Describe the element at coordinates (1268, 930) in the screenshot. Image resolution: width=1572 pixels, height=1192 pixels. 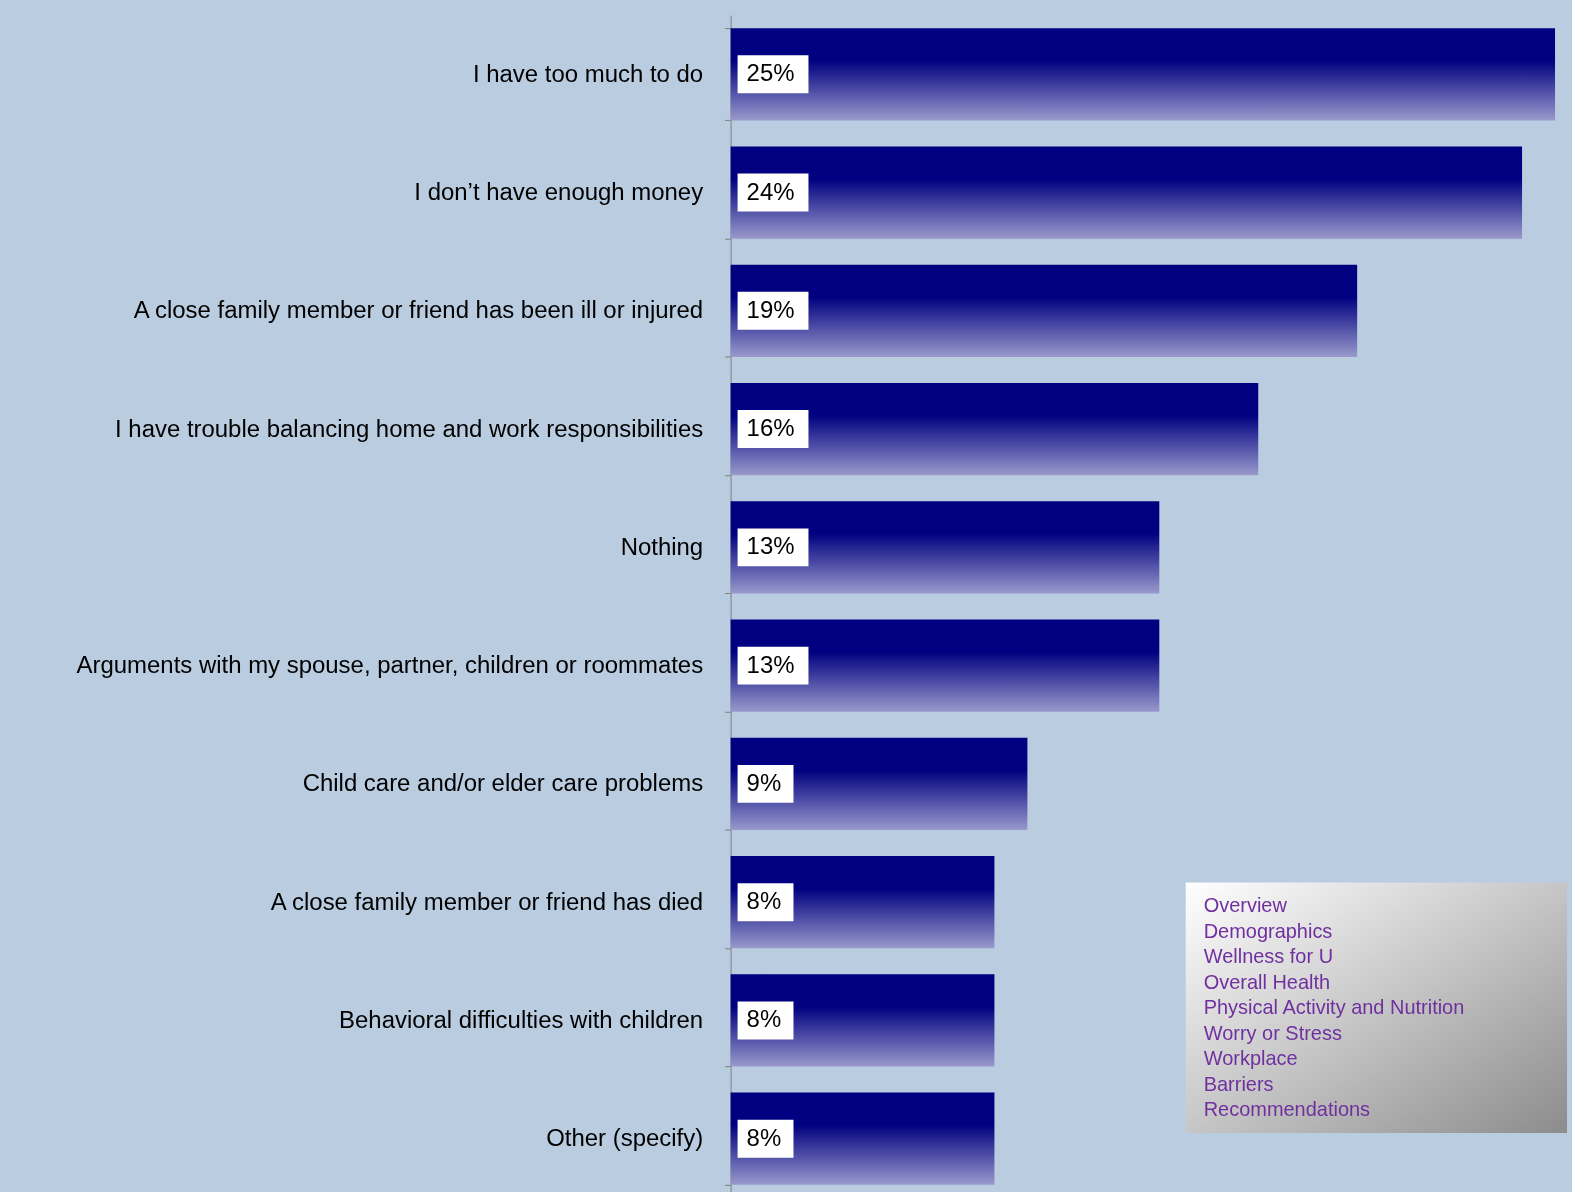
I see `annotation: Demographics` at that location.